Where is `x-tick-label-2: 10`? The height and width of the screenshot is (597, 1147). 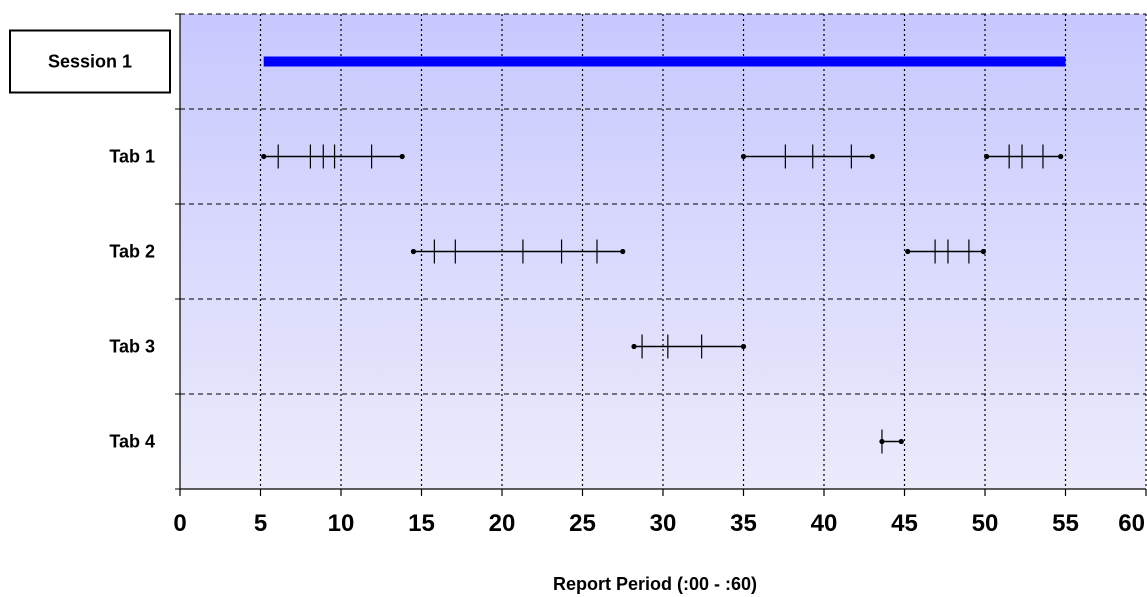 x-tick-label-2: 10 is located at coordinates (341, 523).